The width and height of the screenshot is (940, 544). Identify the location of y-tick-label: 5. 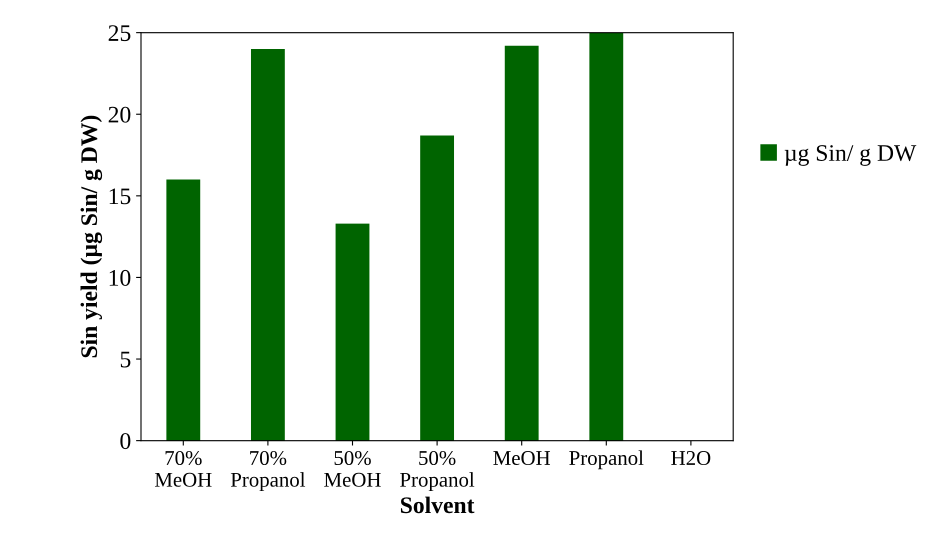
(125, 360).